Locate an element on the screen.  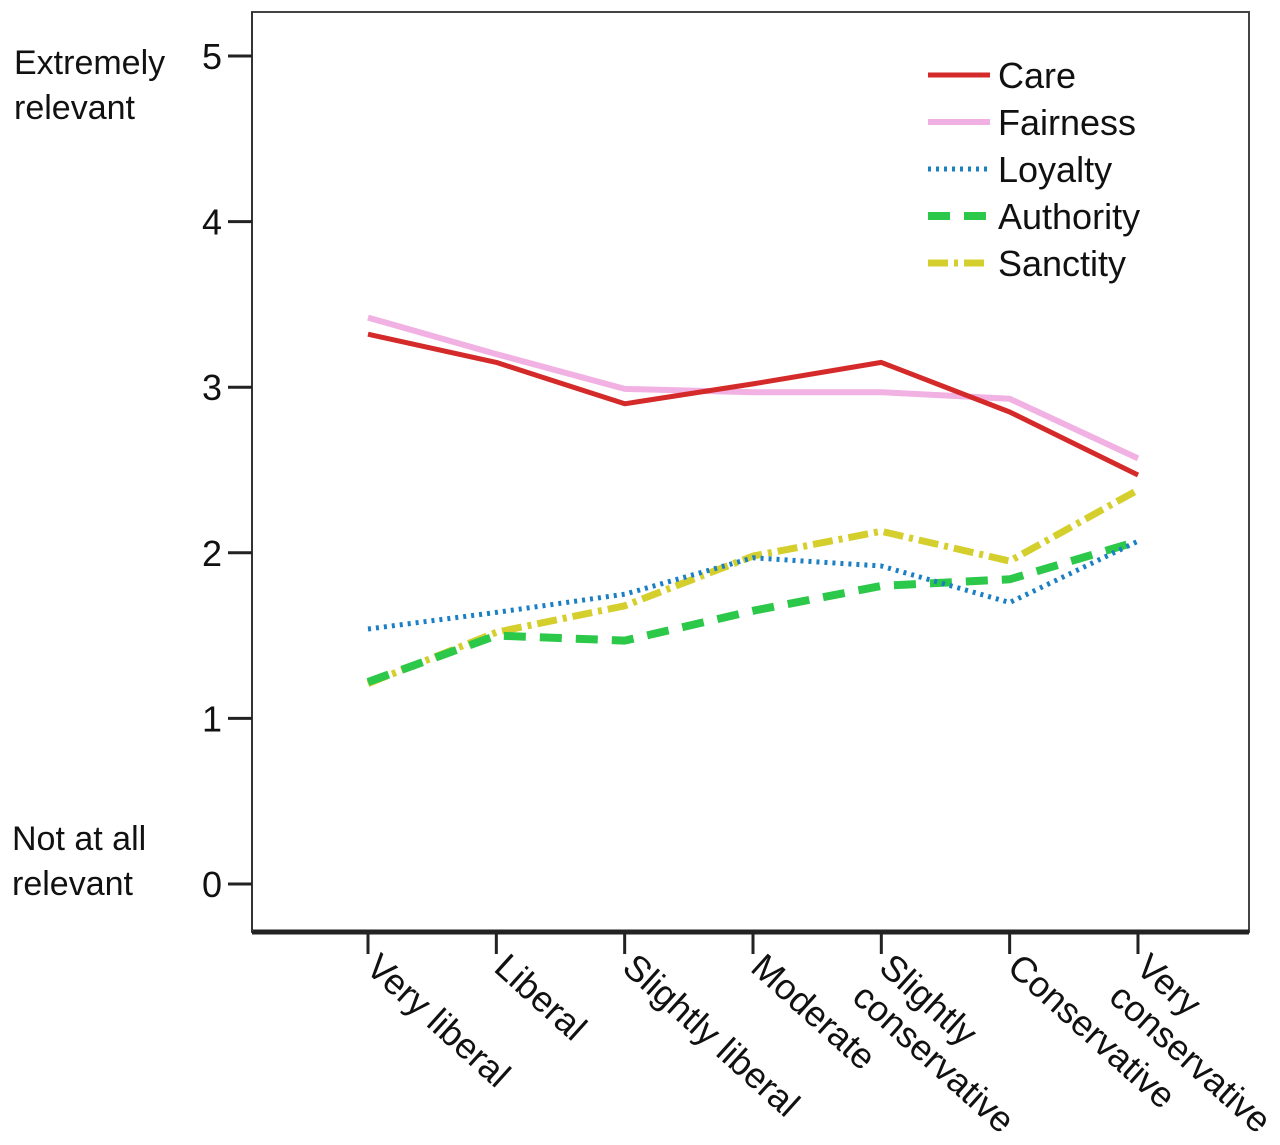
legend-label-care: Care is located at coordinates (1037, 75).